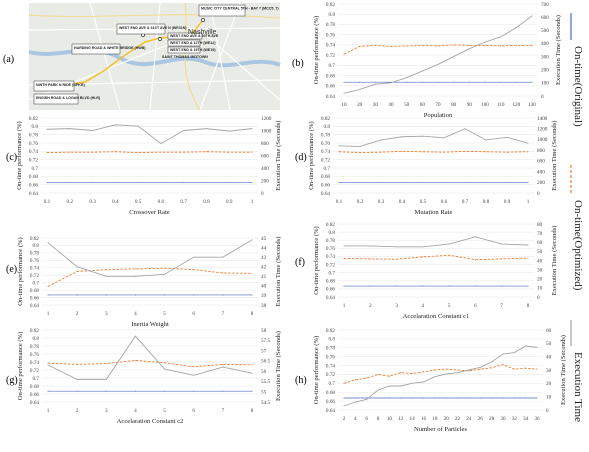  Describe the element at coordinates (264, 239) in the screenshot. I see `y2-tick-label: 45` at that location.